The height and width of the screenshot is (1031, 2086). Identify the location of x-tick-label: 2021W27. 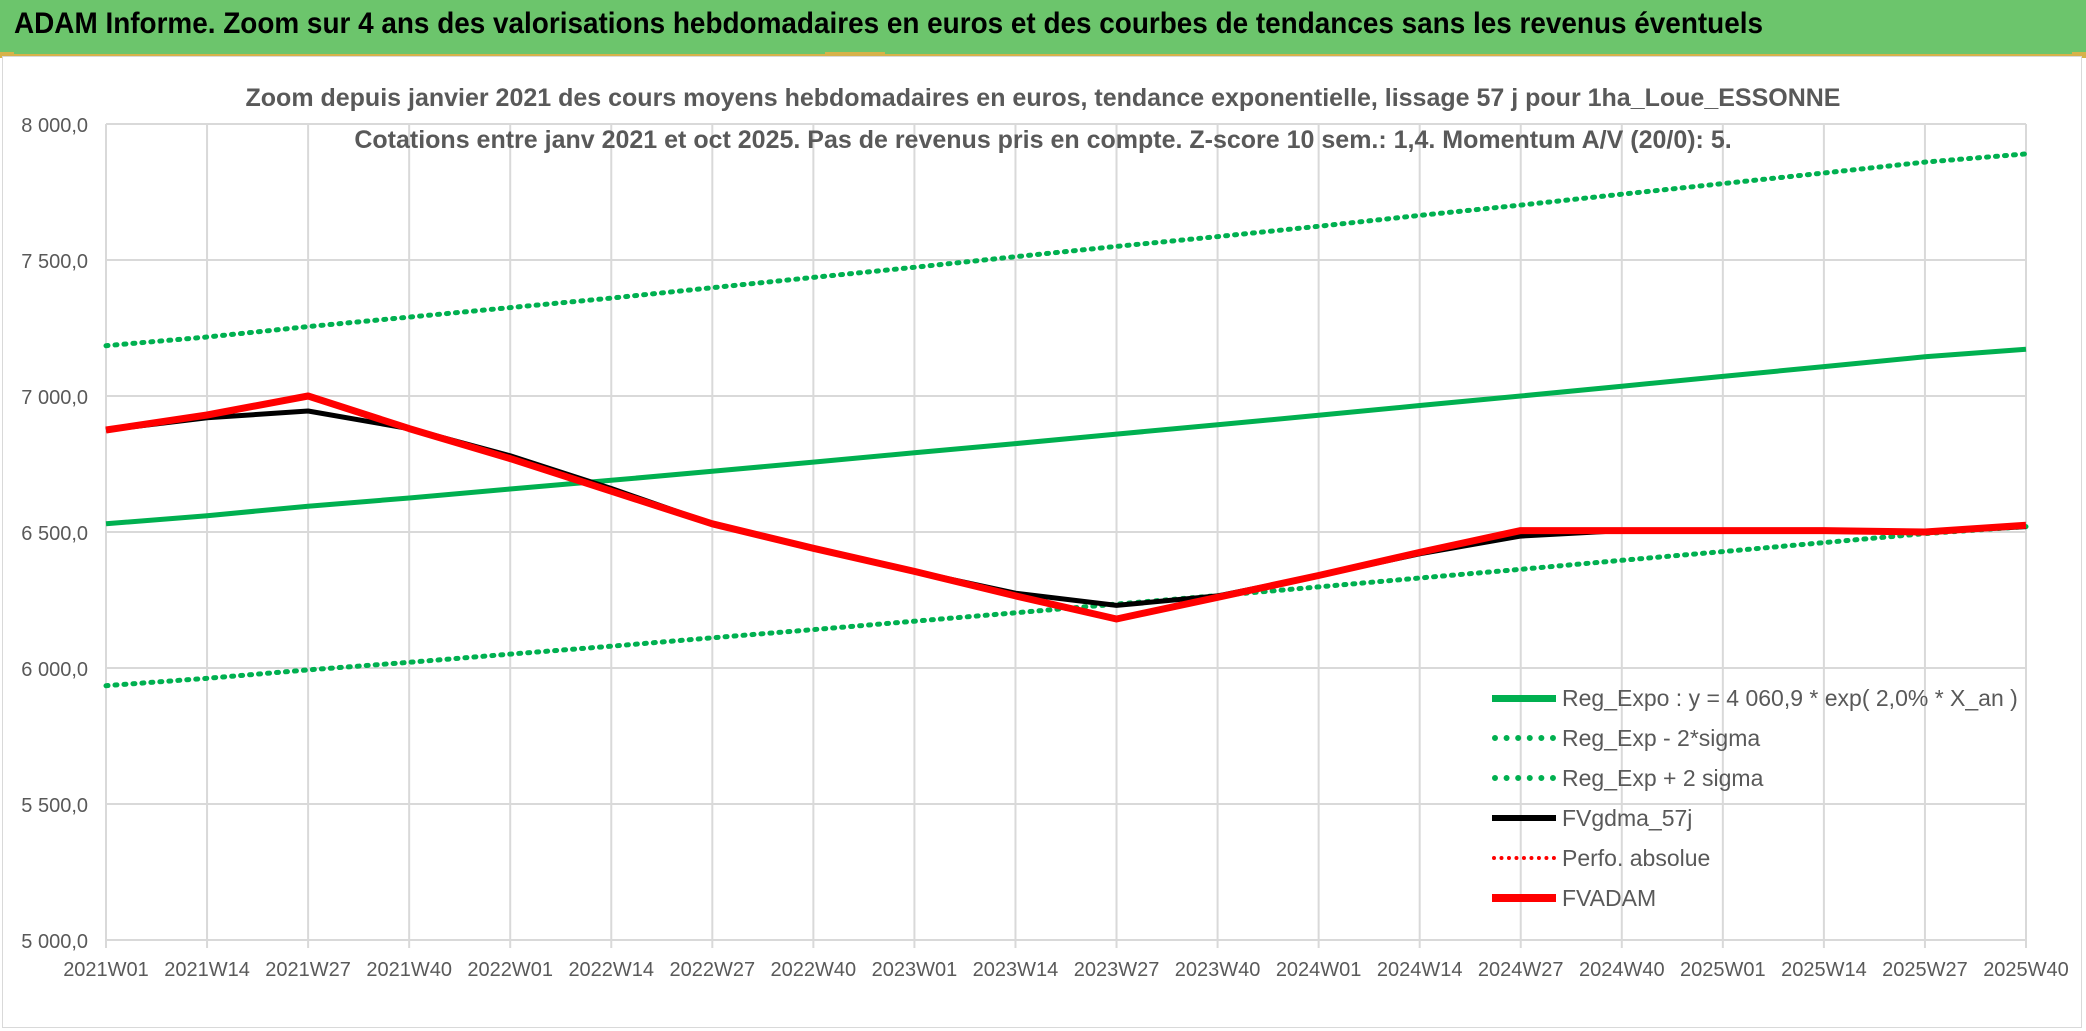
(308, 970).